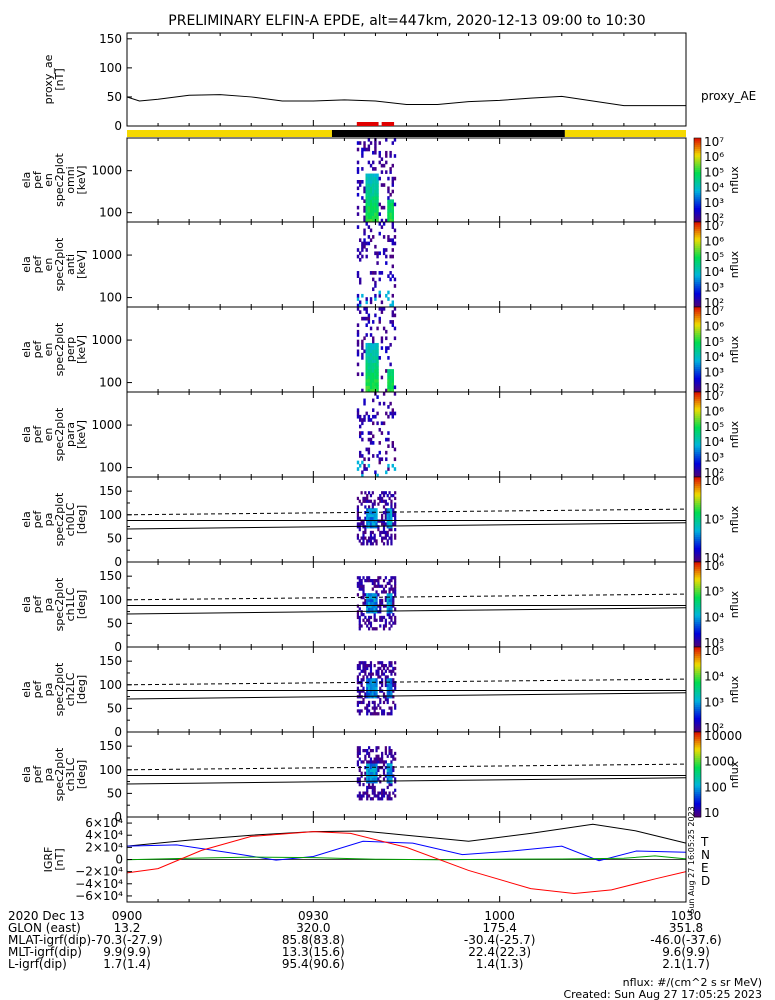 The height and width of the screenshot is (1000, 775). I want to click on colorbar-tick-label: 10⁵, so click(714, 427).